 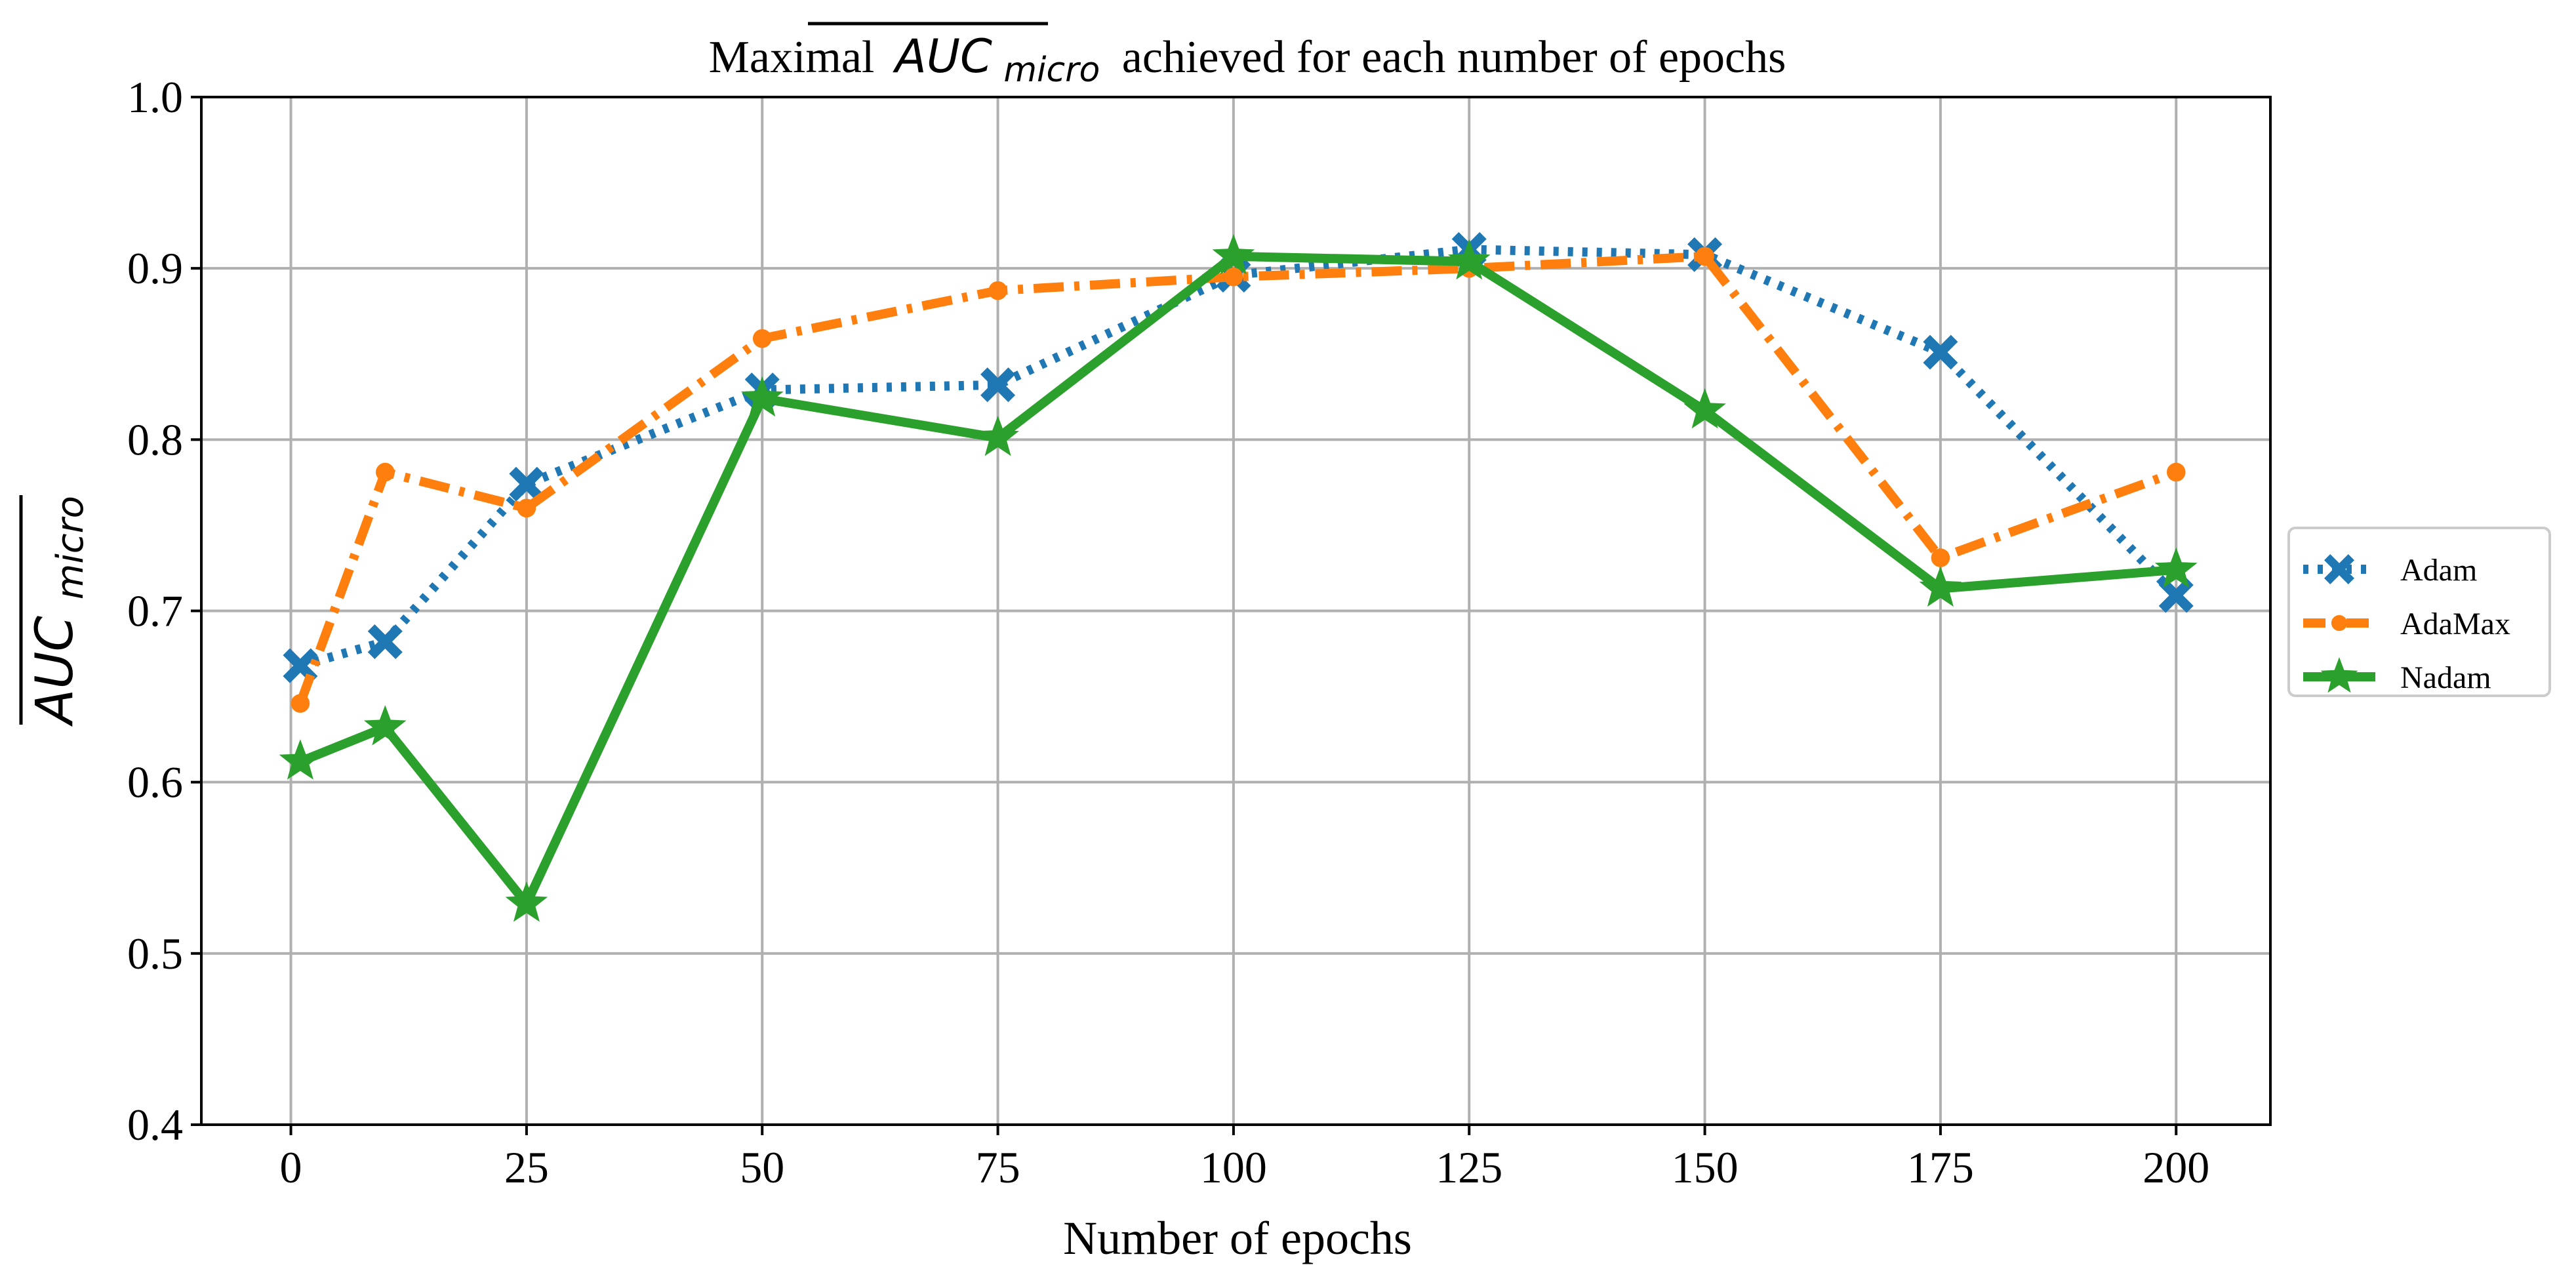 What do you see at coordinates (155, 439) in the screenshot?
I see `y-tick-label: 0.8` at bounding box center [155, 439].